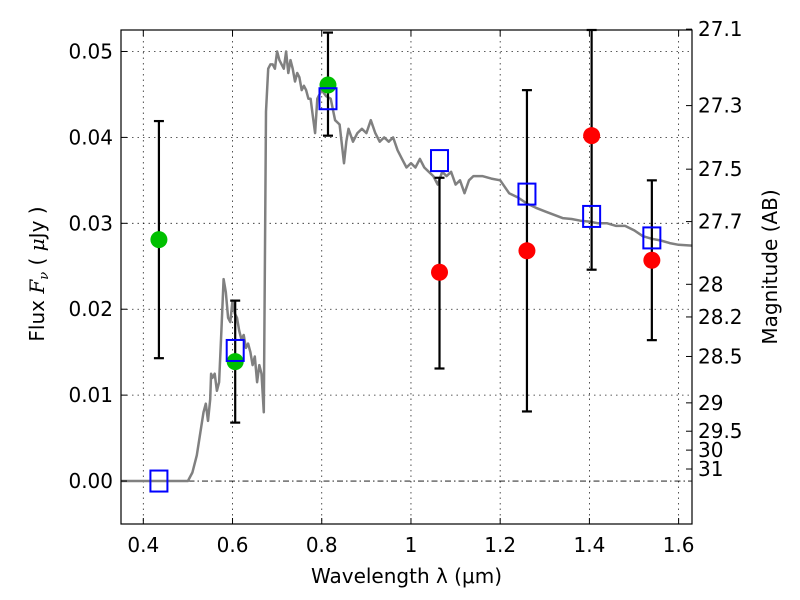 The height and width of the screenshot is (600, 800). What do you see at coordinates (720, 222) in the screenshot?
I see `right-tick-label: 27.7` at bounding box center [720, 222].